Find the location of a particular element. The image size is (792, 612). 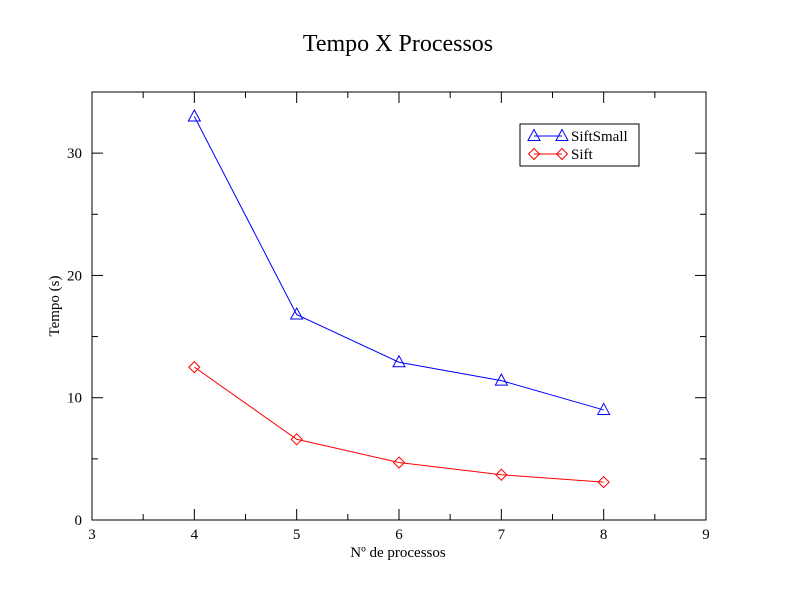

x-tick-label: 9 is located at coordinates (706, 535).